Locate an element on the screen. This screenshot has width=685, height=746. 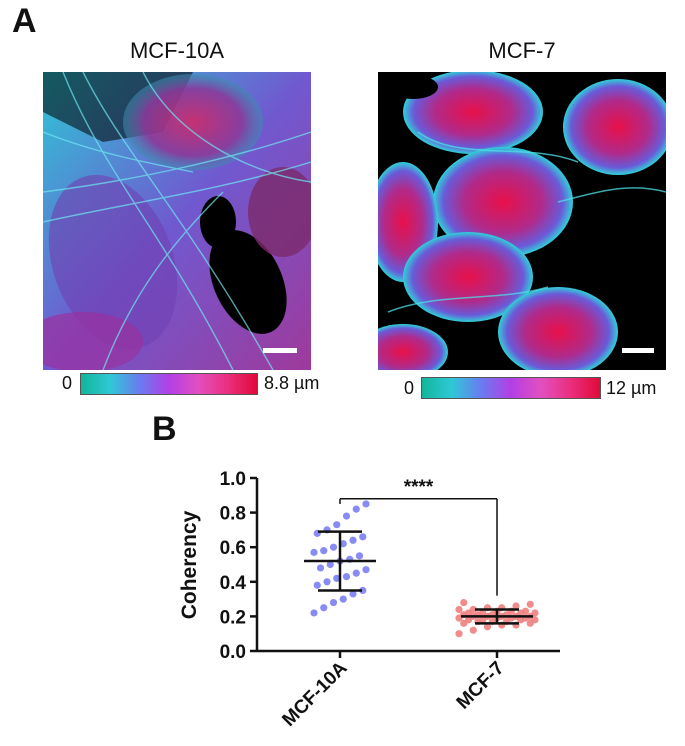
y-tick-label: 0.6 is located at coordinates (233, 548).